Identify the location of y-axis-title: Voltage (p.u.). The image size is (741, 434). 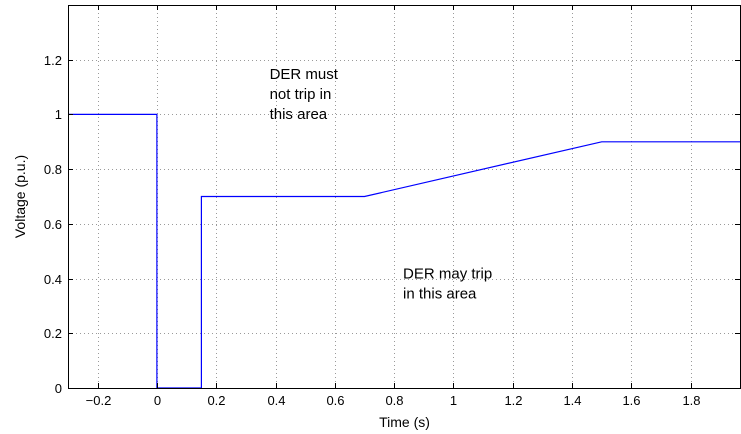
(20, 196).